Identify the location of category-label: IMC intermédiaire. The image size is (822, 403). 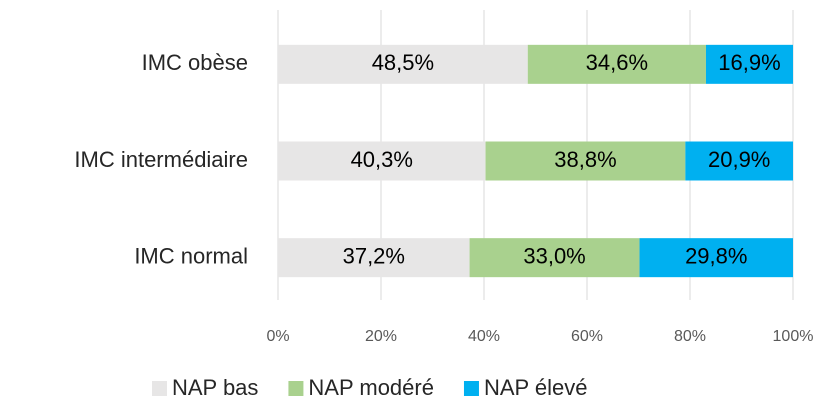
(161, 159).